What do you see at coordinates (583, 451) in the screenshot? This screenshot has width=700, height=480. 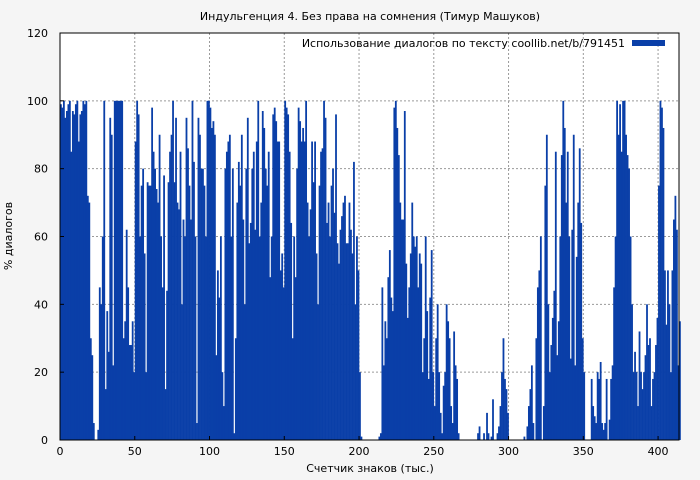 I see `x-tick-label: 350` at bounding box center [583, 451].